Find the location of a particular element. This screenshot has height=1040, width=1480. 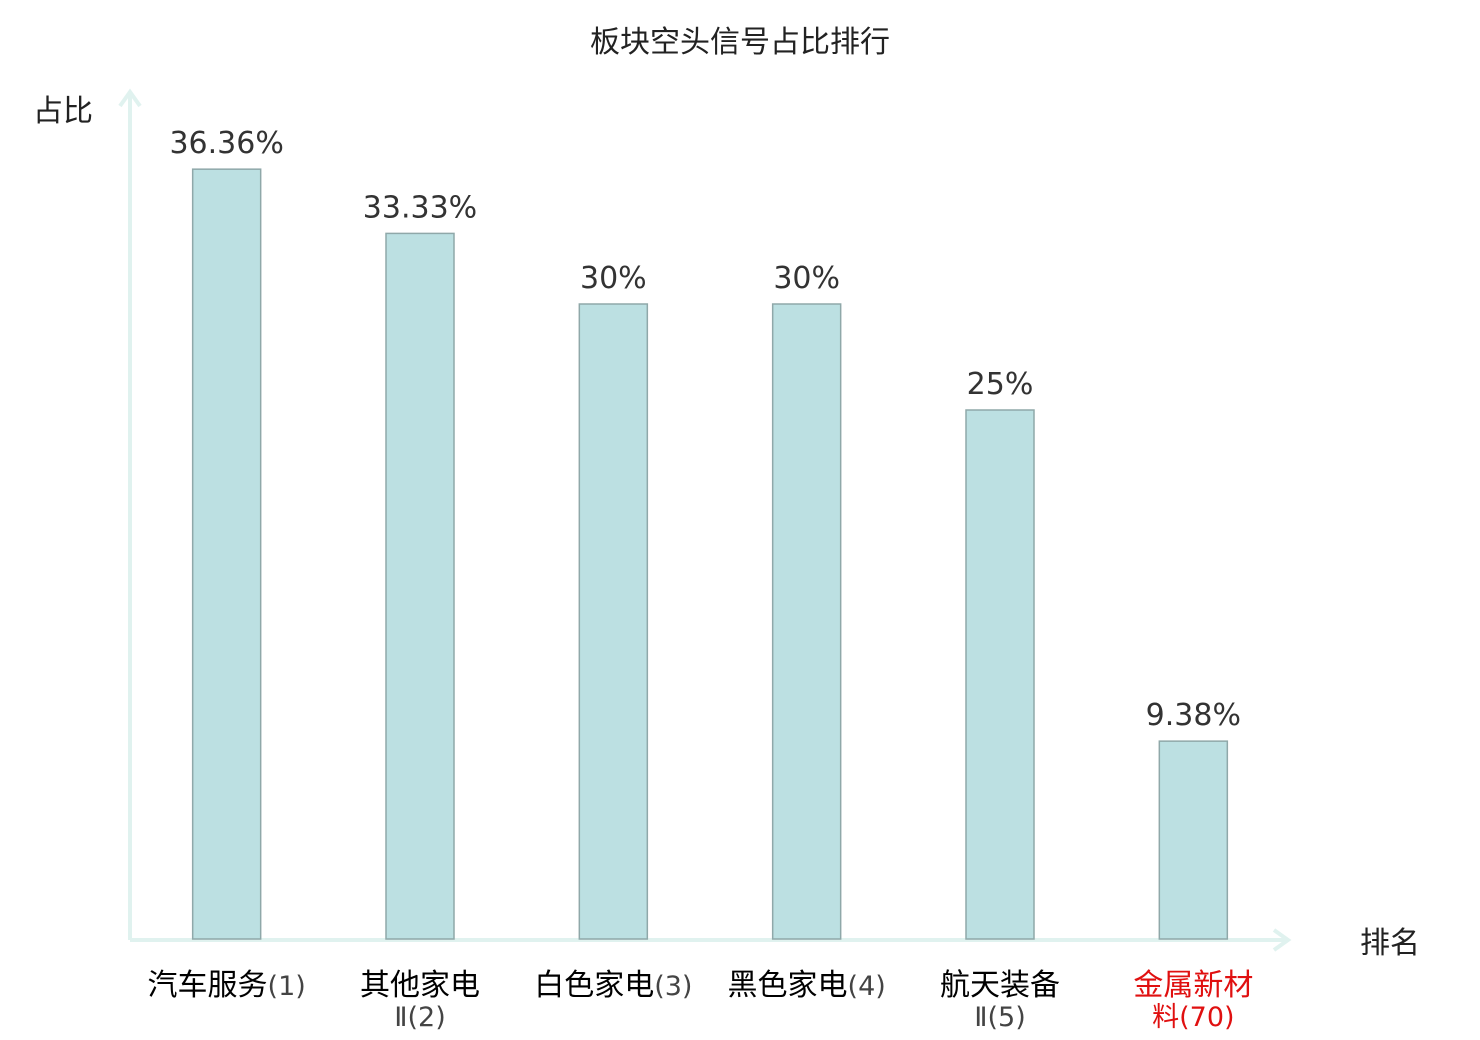

x-tick-label-line2-5: Ⅱ(5) is located at coordinates (1000, 1017).